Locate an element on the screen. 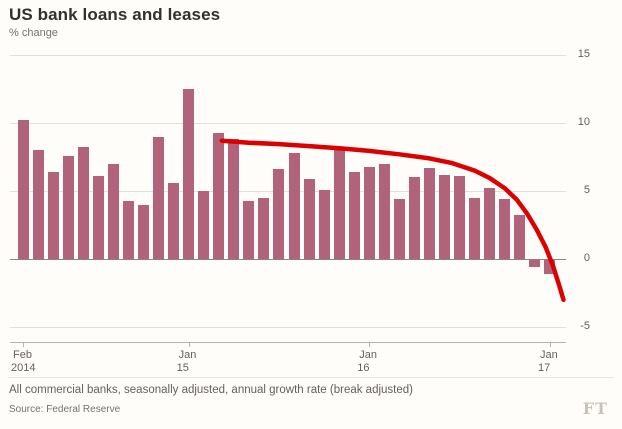  x-tick-year: 2014 is located at coordinates (23, 368).